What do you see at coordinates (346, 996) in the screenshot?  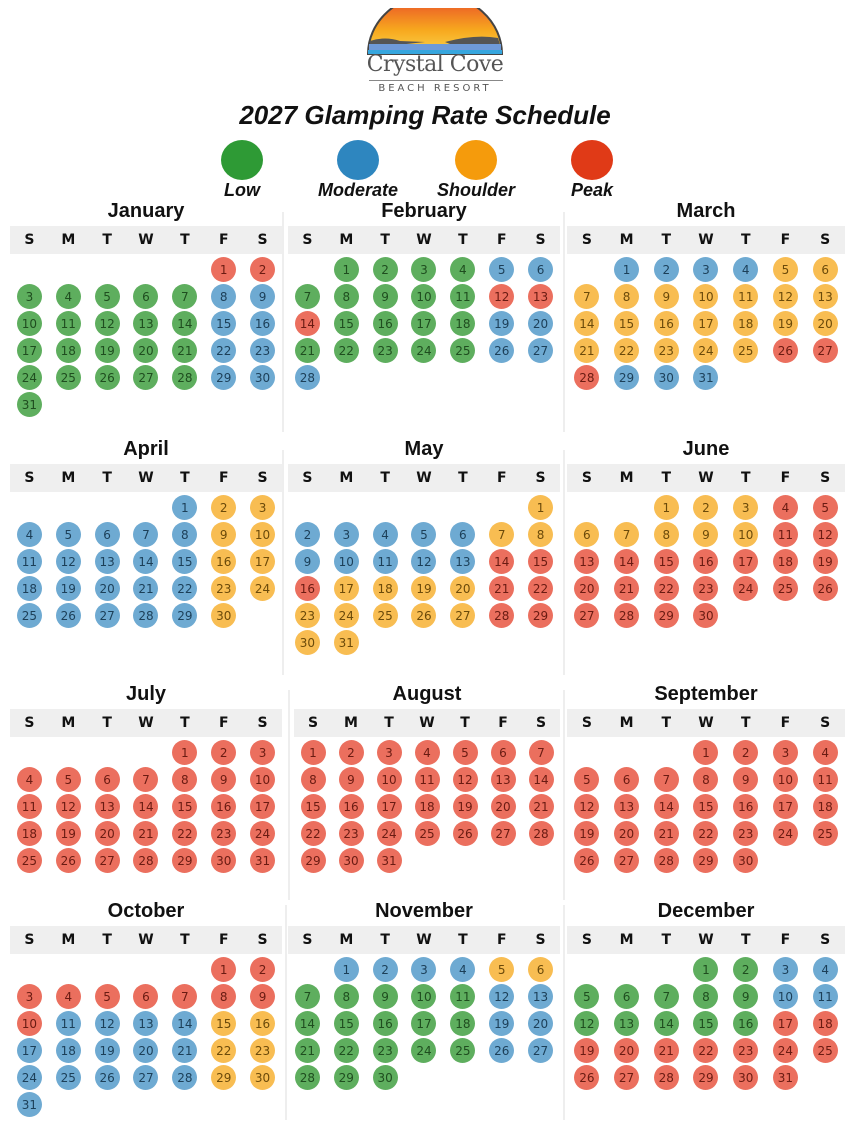 I see `day-8: 8` at bounding box center [346, 996].